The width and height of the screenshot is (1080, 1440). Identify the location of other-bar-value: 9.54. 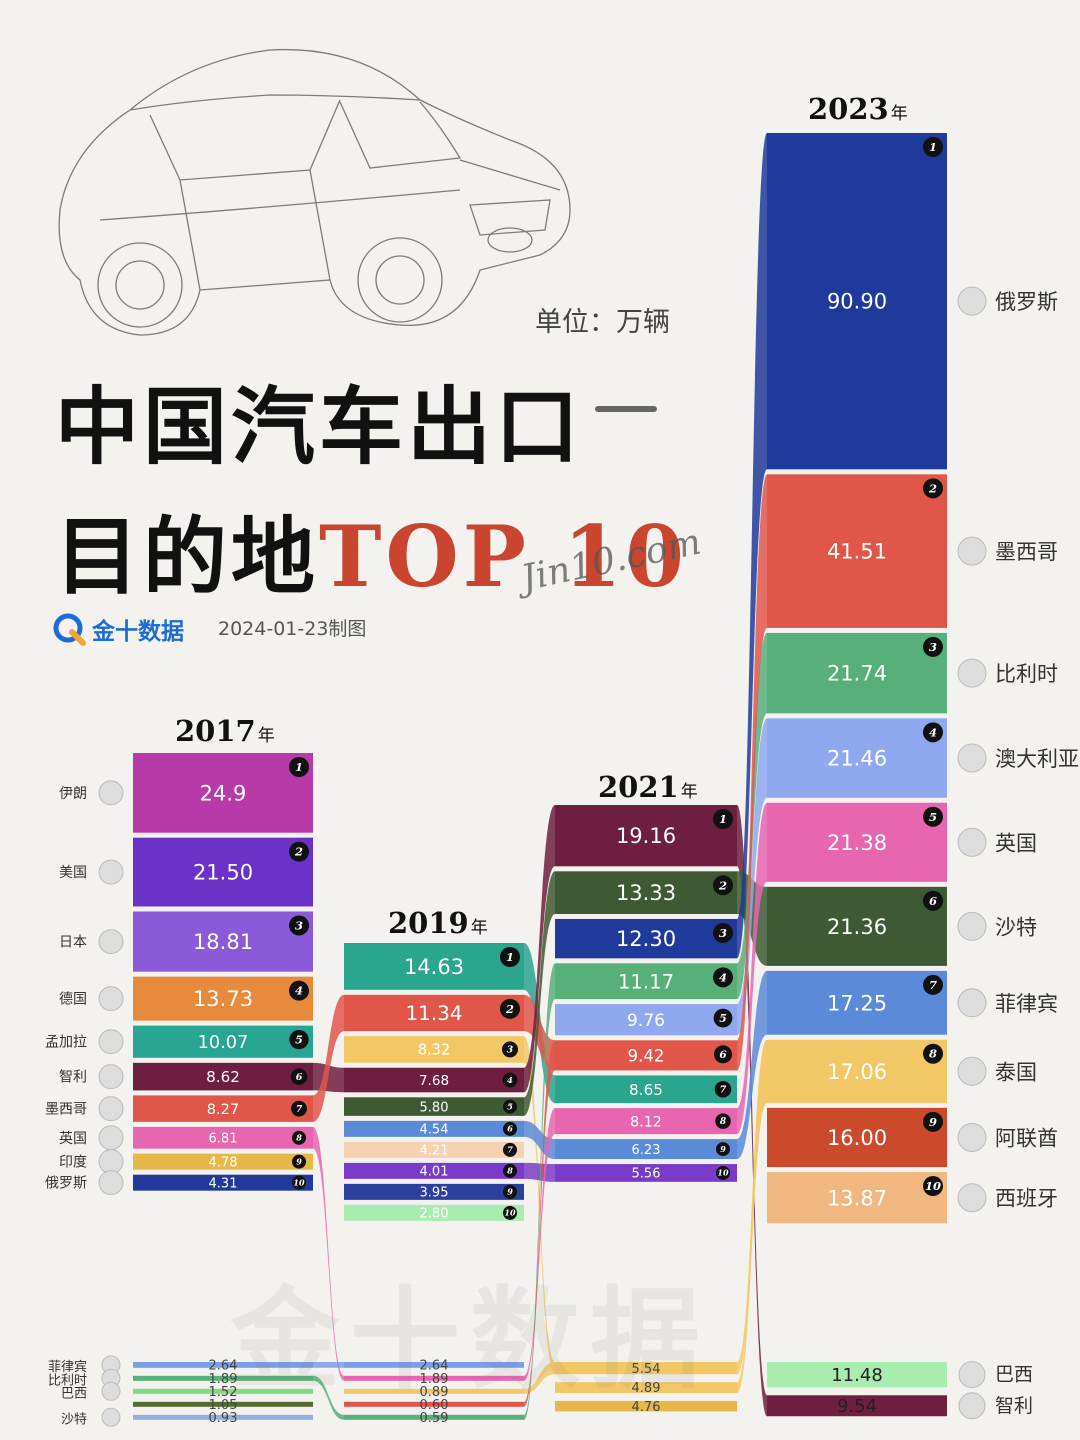
(857, 1406).